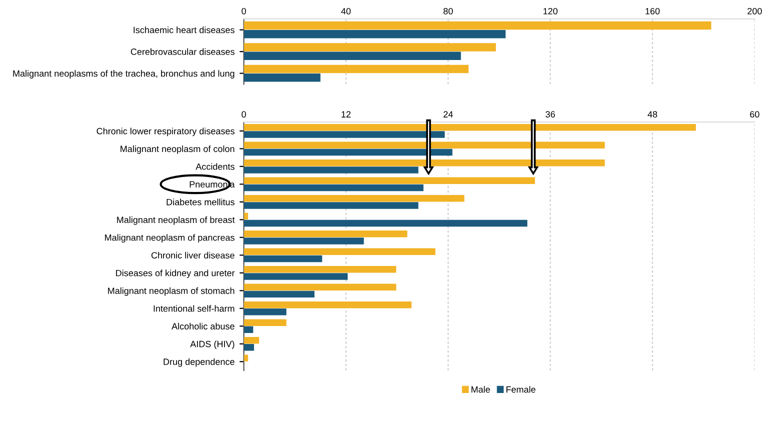 The height and width of the screenshot is (421, 774). I want to click on x-tick-label: 60, so click(755, 114).